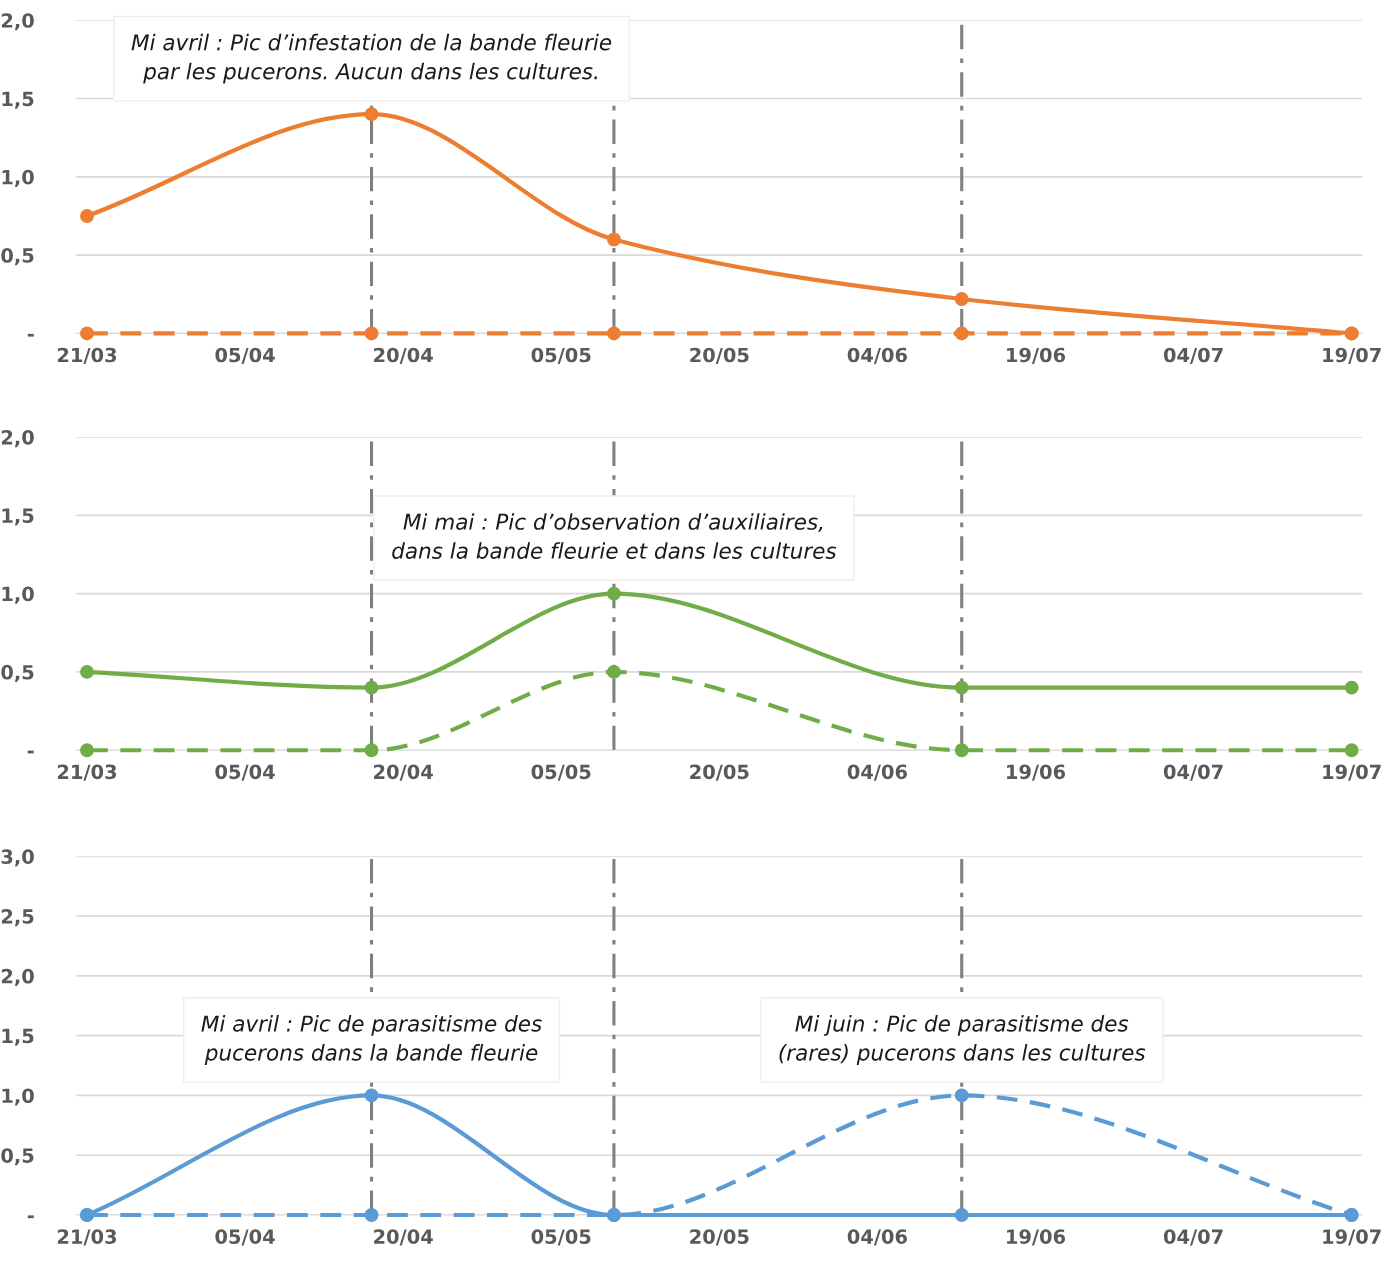 Image resolution: width=1390 pixels, height=1263 pixels. What do you see at coordinates (17, 918) in the screenshot?
I see `y-tick-label: 2,5` at bounding box center [17, 918].